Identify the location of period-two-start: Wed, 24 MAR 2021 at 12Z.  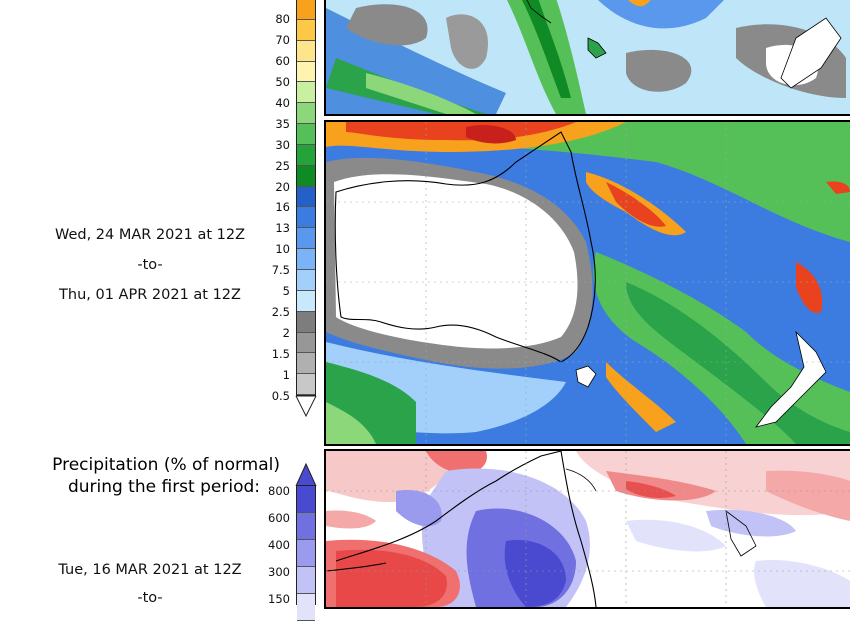
(150, 235).